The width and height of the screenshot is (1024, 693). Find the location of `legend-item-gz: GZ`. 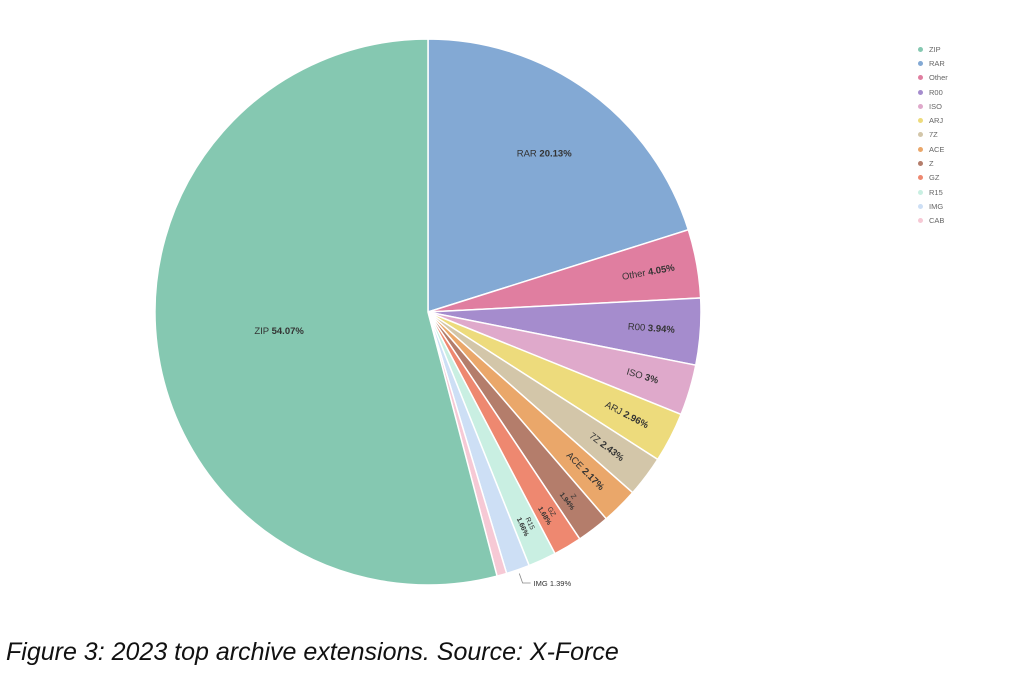

legend-item-gz: GZ is located at coordinates (933, 178).